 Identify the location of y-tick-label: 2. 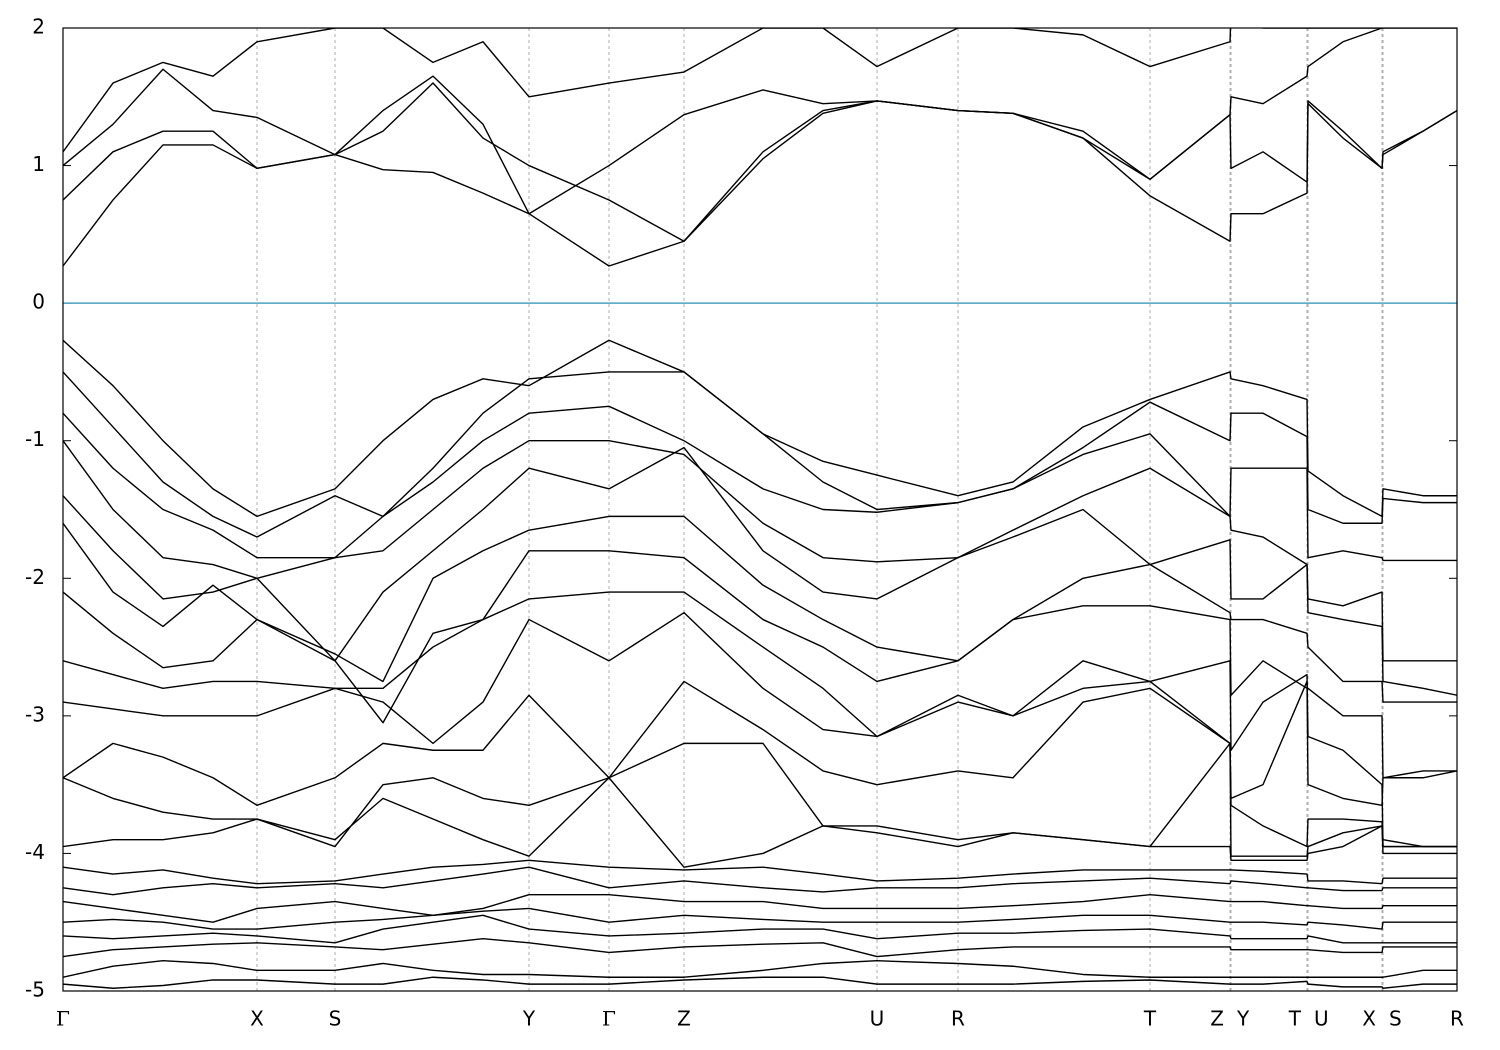
(38, 27).